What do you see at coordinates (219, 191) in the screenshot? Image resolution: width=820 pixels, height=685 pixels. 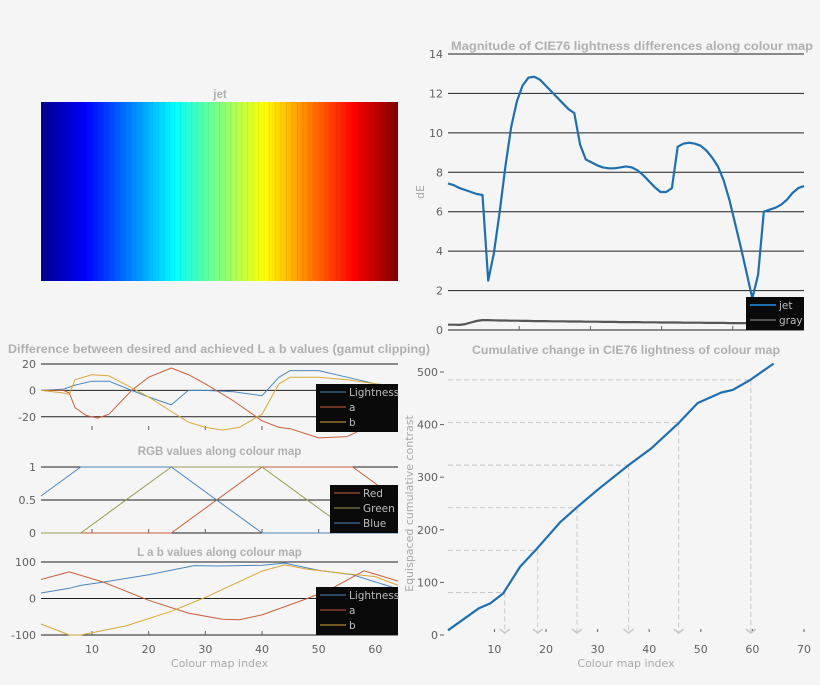 I see `jet-colourbar` at bounding box center [219, 191].